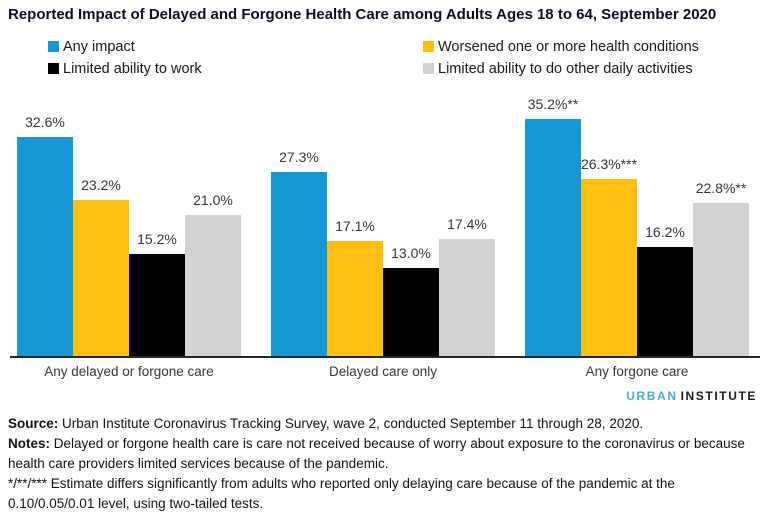  Describe the element at coordinates (652, 396) in the screenshot. I see `logo-urban-text: URBAN` at that location.